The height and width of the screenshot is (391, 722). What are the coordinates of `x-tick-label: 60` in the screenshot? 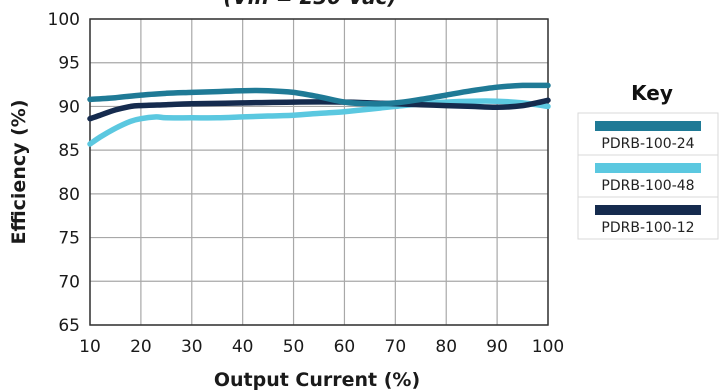 It's located at (345, 347).